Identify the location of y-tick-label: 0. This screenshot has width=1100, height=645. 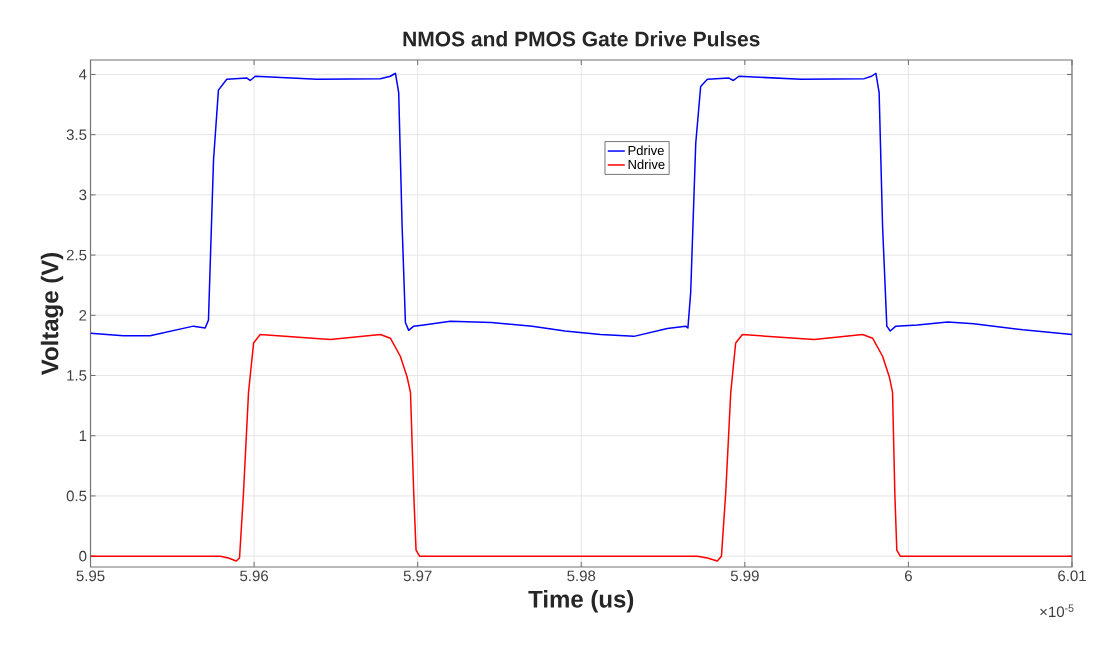
(83, 556).